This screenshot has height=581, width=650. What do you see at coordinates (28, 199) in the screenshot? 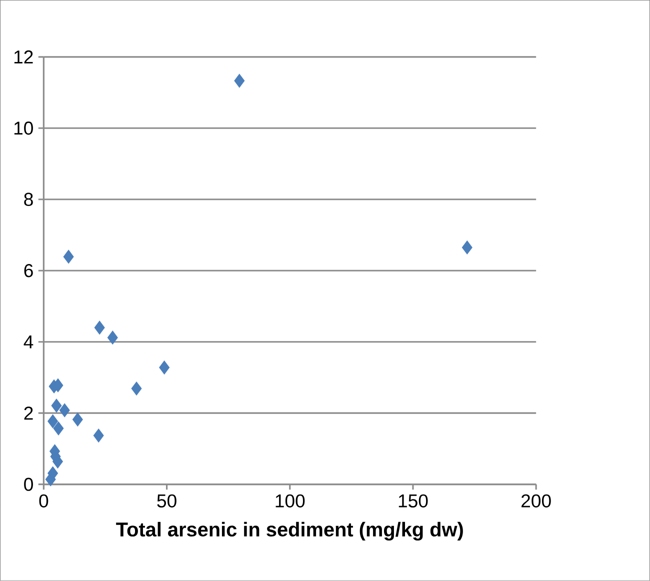
I see `y-tick-label: 8` at bounding box center [28, 199].